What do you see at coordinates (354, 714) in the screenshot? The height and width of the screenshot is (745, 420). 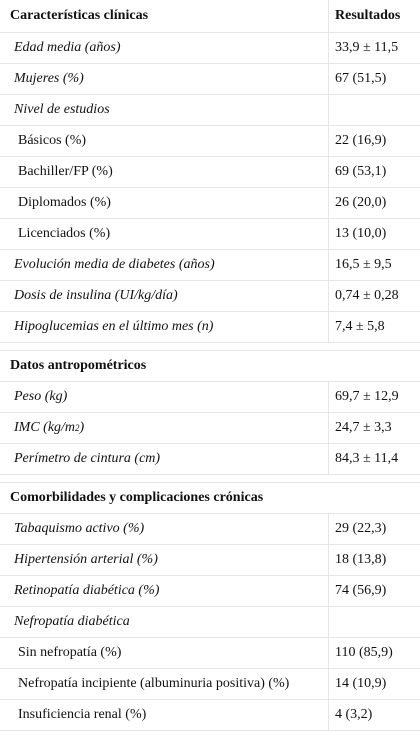 I see `row-value: 4 (3,2)` at bounding box center [354, 714].